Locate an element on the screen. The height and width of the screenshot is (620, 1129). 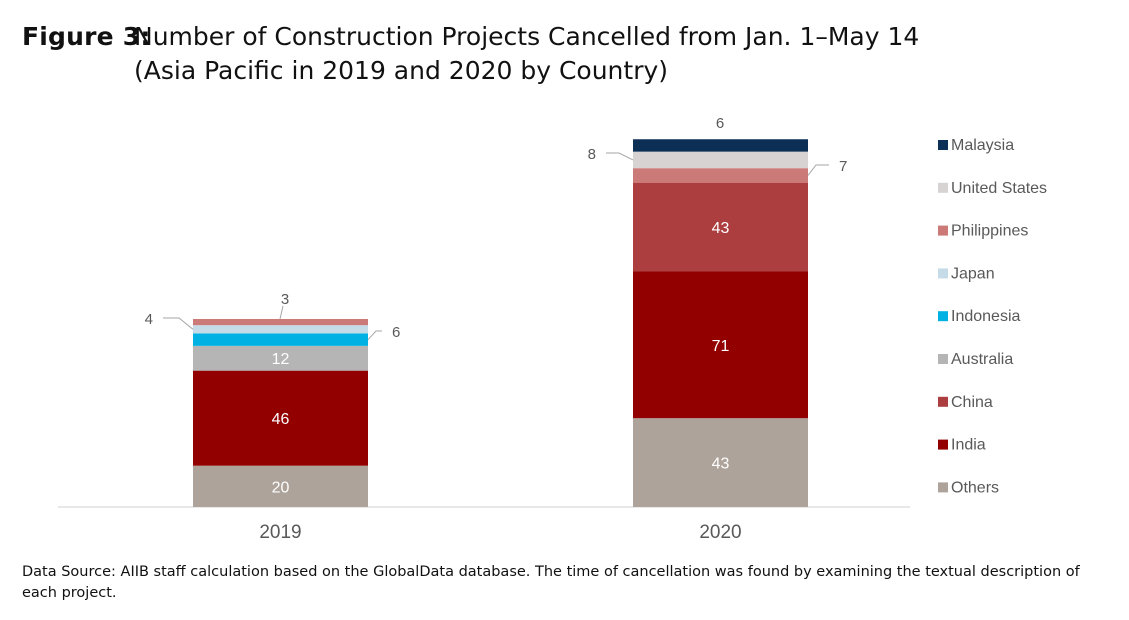
data-label-2020-india: 71 is located at coordinates (721, 346).